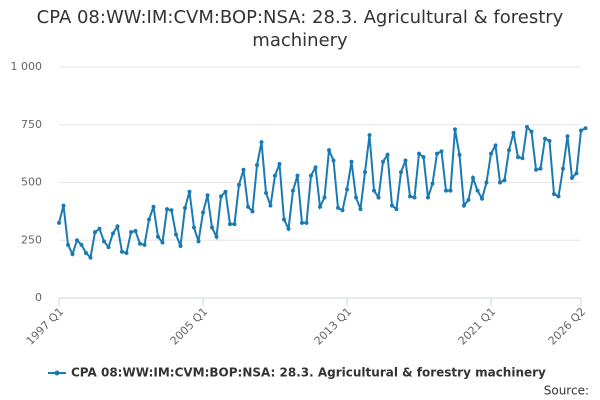  What do you see at coordinates (333, 326) in the screenshot?
I see `x-tick-label: 2013 Q1` at bounding box center [333, 326].